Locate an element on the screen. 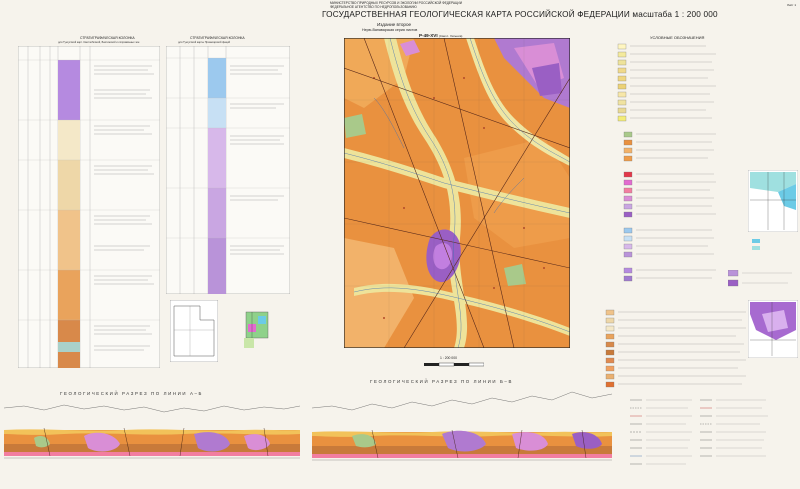 This screenshot has width=800, height=489. mid-column-title: СТРАТИГРАФИЧЕСКАЯ КОЛОНКА is located at coordinates (217, 38).